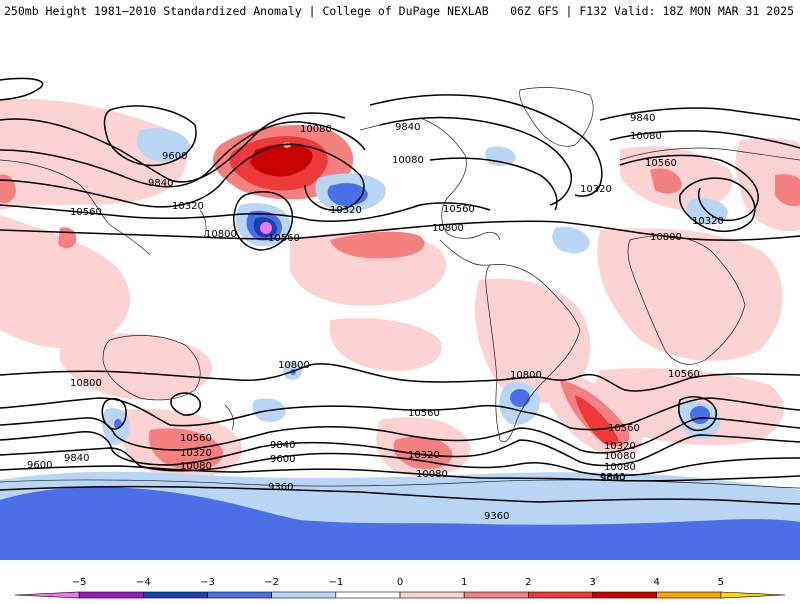  I want to click on shade-s-america, so click(532, 341).